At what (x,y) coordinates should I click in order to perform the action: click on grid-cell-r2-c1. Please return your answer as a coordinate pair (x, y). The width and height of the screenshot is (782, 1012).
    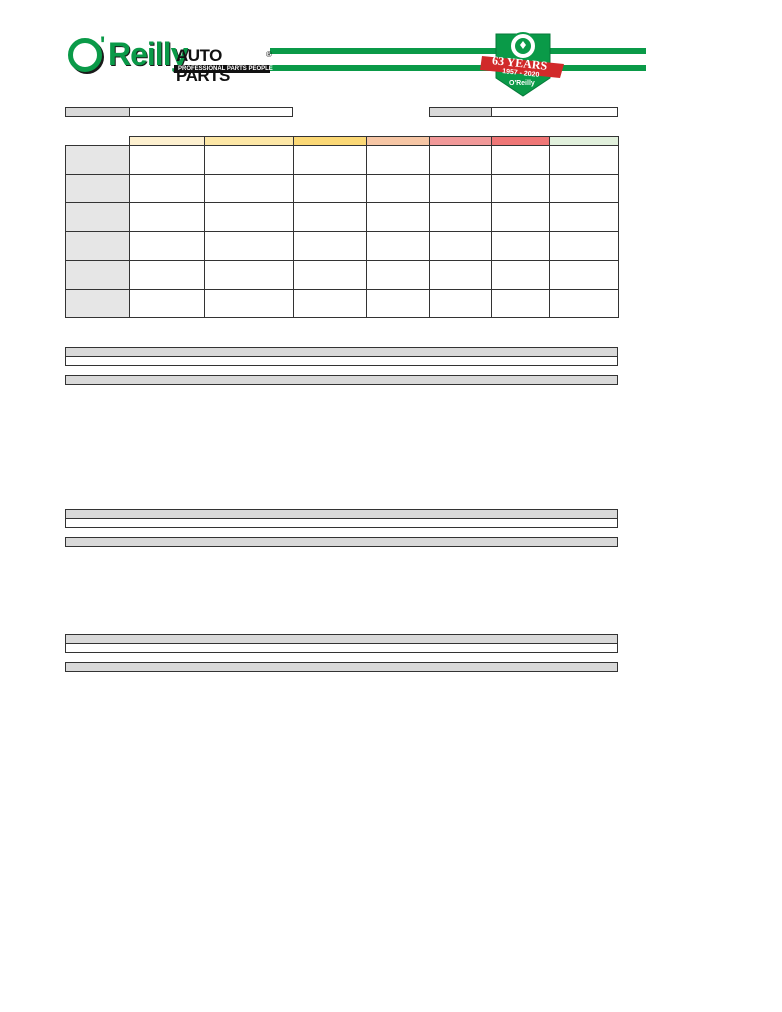
    Looking at the image, I should click on (167, 188).